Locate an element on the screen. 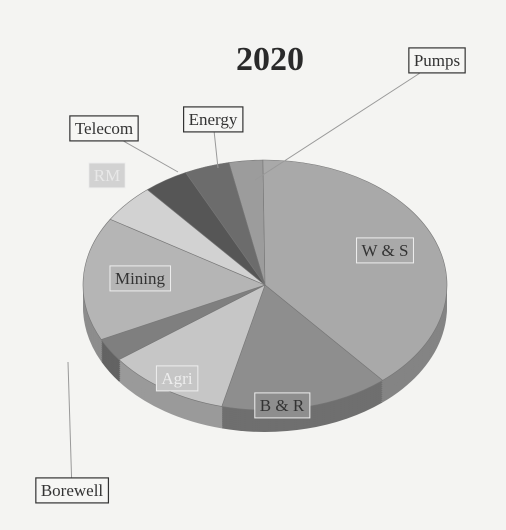 This screenshot has width=506, height=530. slice-label: Borewell is located at coordinates (72, 490).